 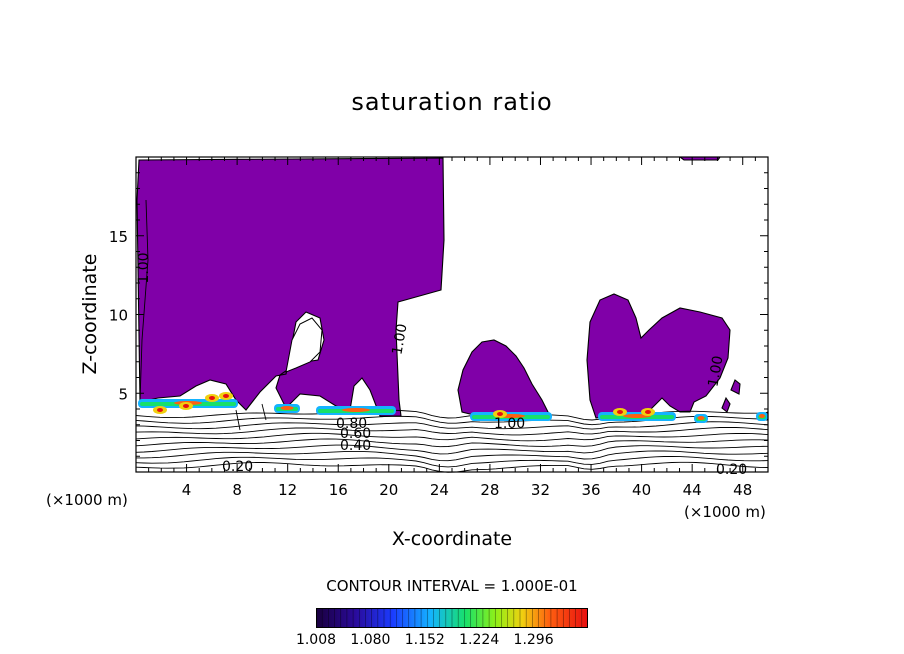 I want to click on x-tick-label: 16, so click(x=338, y=490).